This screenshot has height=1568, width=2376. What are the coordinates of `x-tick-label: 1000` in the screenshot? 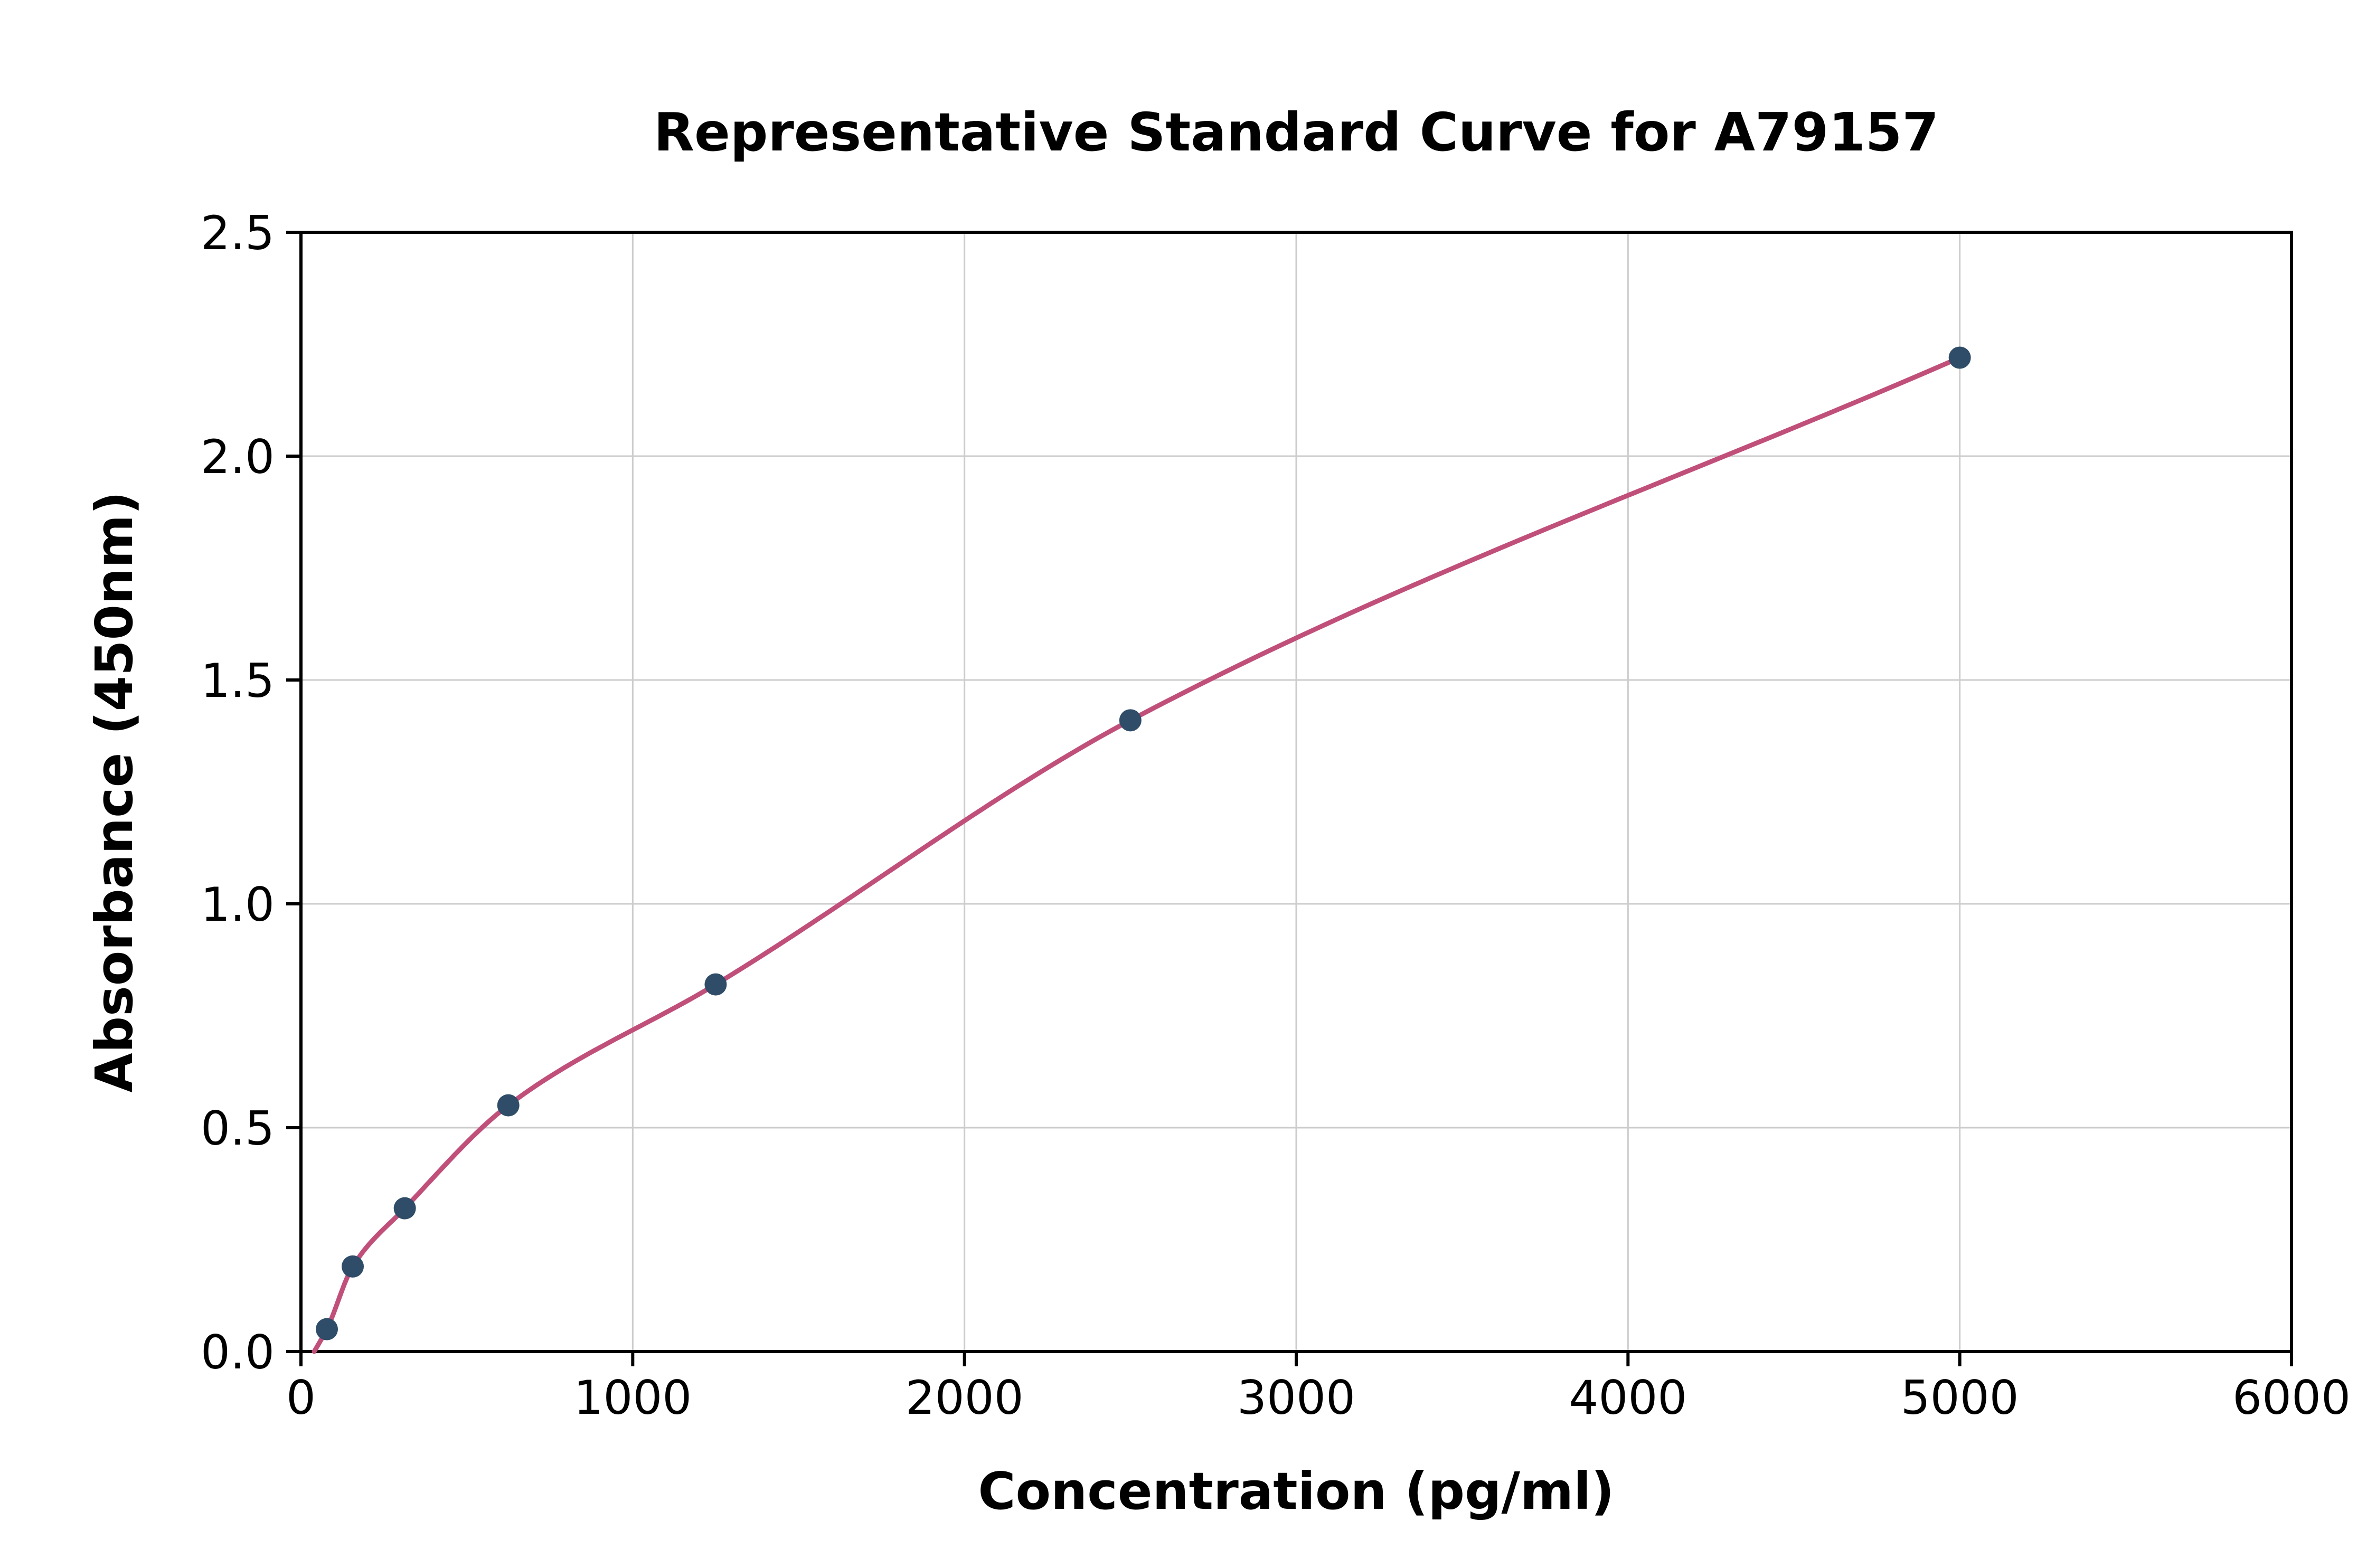 It's located at (633, 1398).